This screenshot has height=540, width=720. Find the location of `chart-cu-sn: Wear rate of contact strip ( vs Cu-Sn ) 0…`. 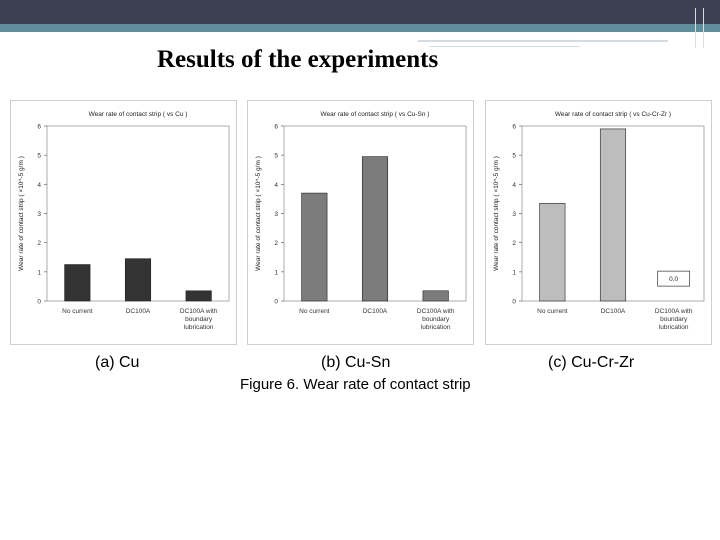

chart-cu-sn: Wear rate of contact strip ( vs Cu-Sn ) 0… is located at coordinates (361, 221).